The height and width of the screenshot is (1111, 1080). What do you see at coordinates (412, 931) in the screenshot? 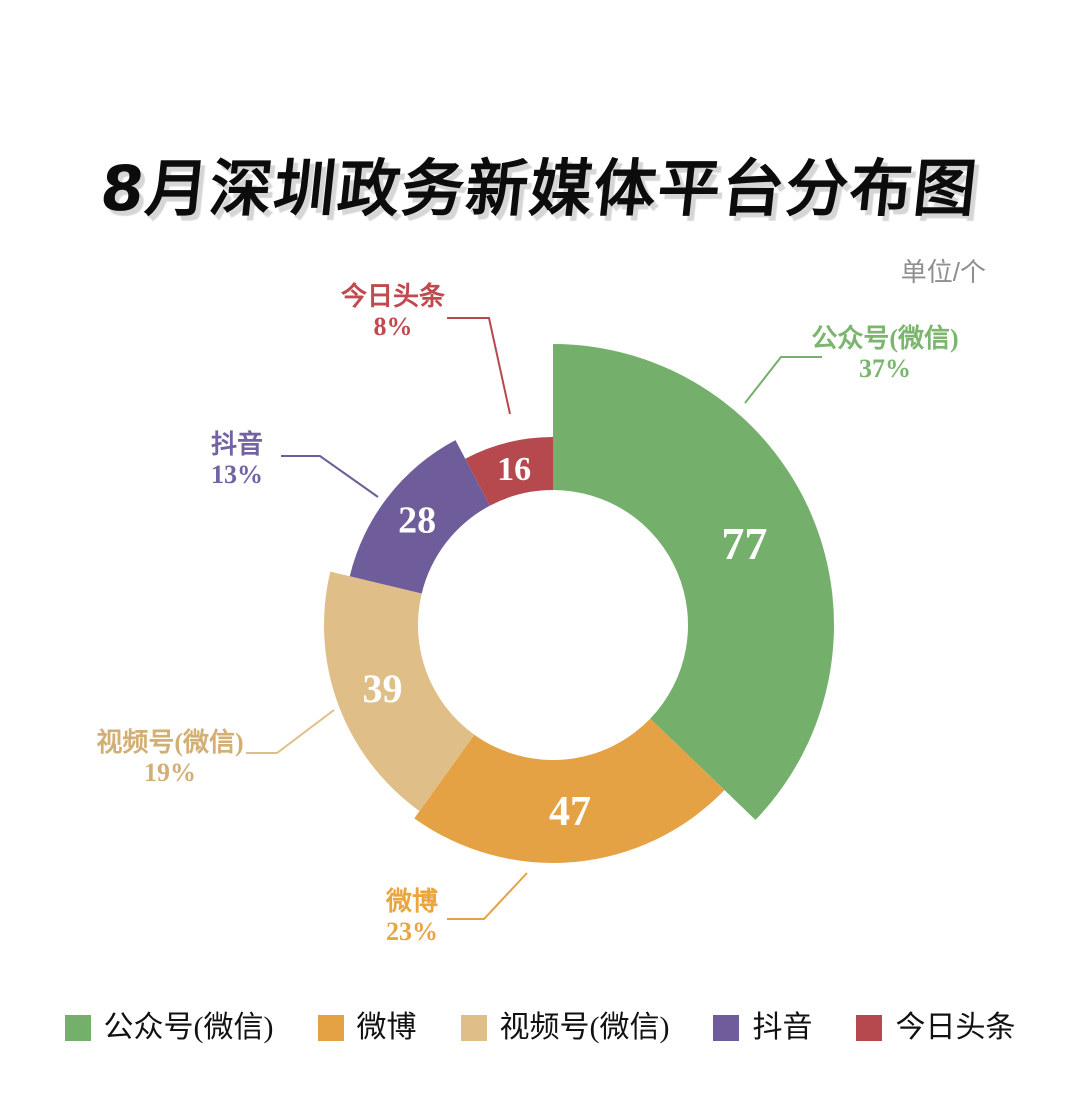
I see `callout-weibo-percent: 23%` at bounding box center [412, 931].